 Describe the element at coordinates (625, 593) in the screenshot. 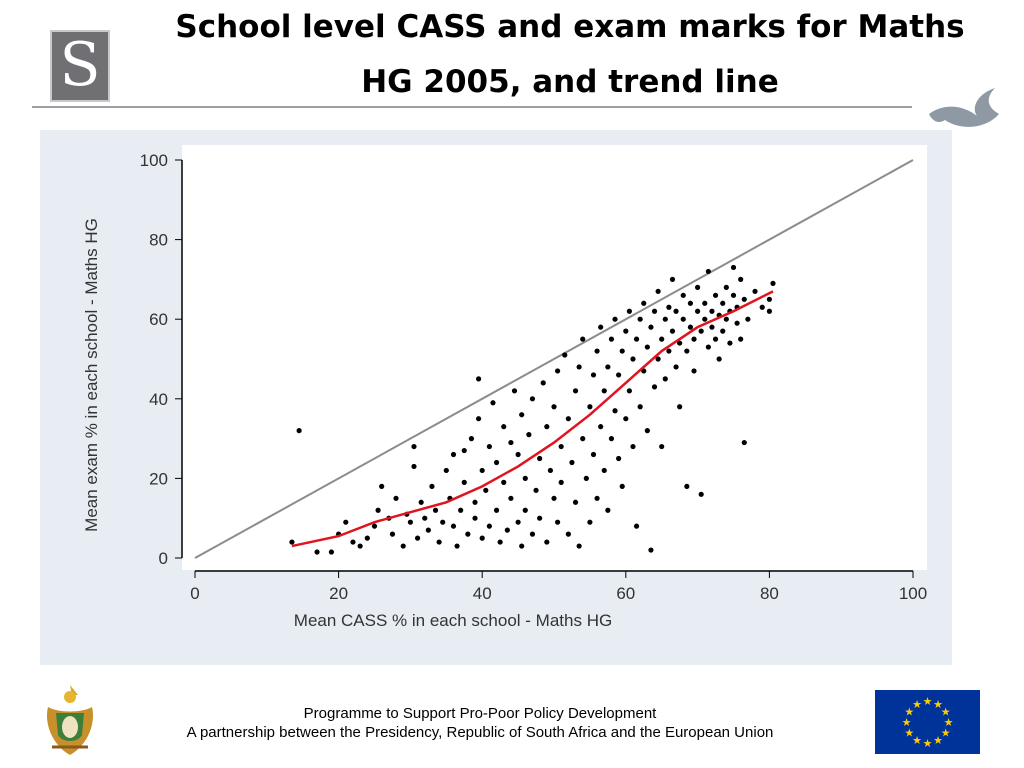

I see `x-tick-label: 60` at that location.